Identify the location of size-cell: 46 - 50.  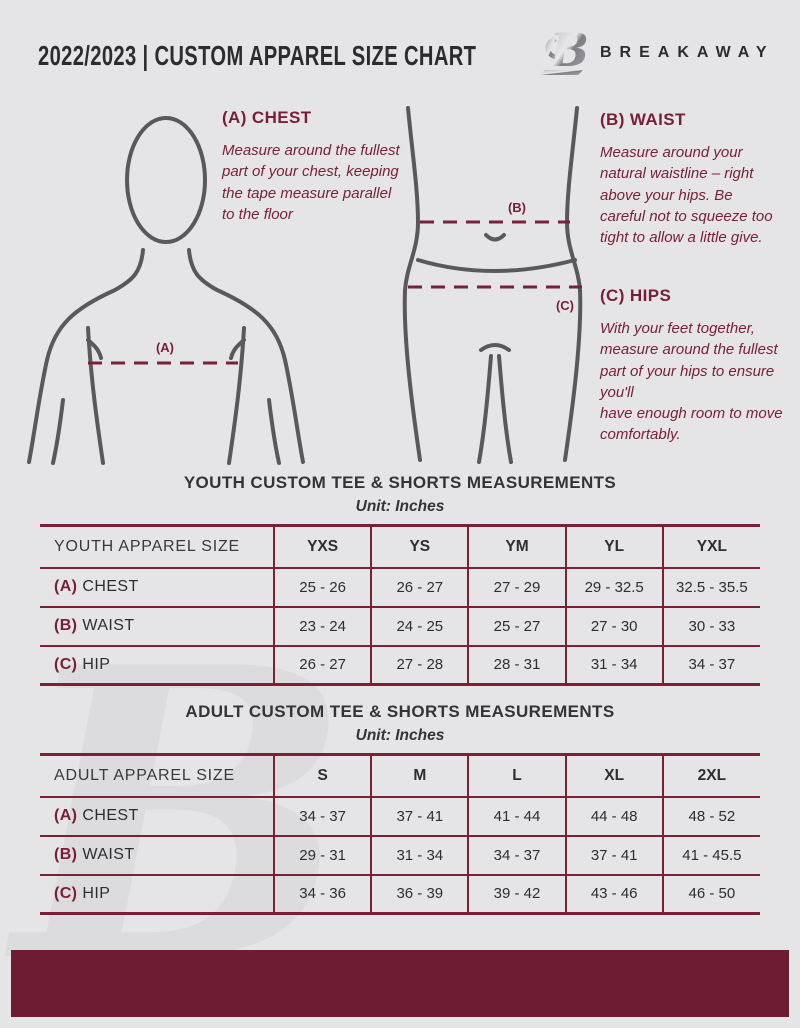
(710, 893).